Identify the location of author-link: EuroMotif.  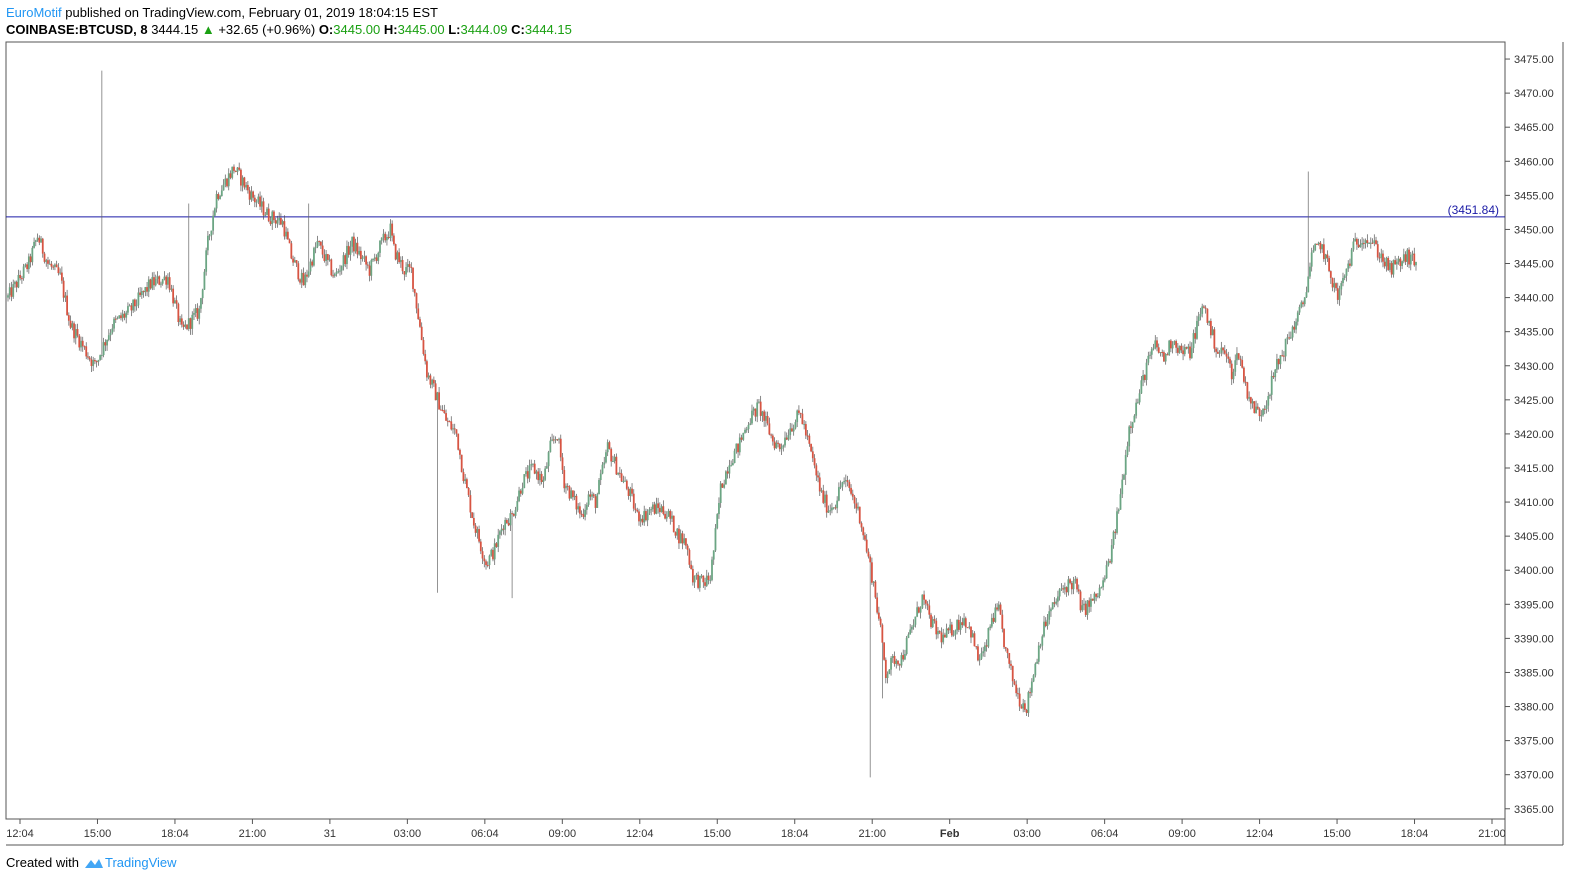
(34, 12).